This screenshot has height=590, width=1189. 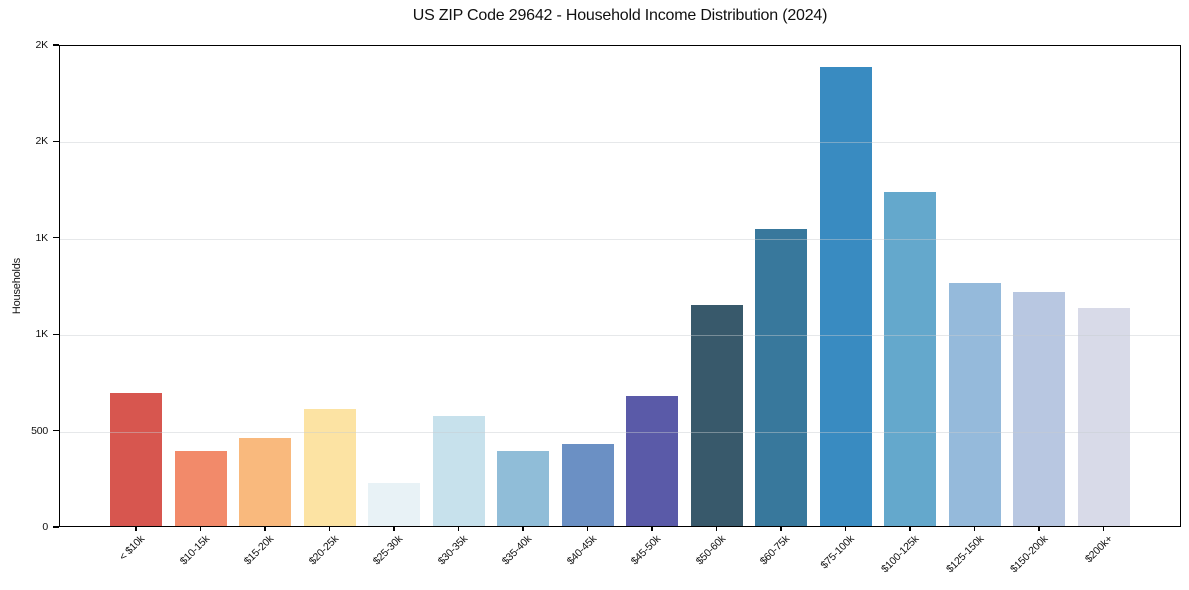 What do you see at coordinates (458, 471) in the screenshot?
I see `bar-$30-35k` at bounding box center [458, 471].